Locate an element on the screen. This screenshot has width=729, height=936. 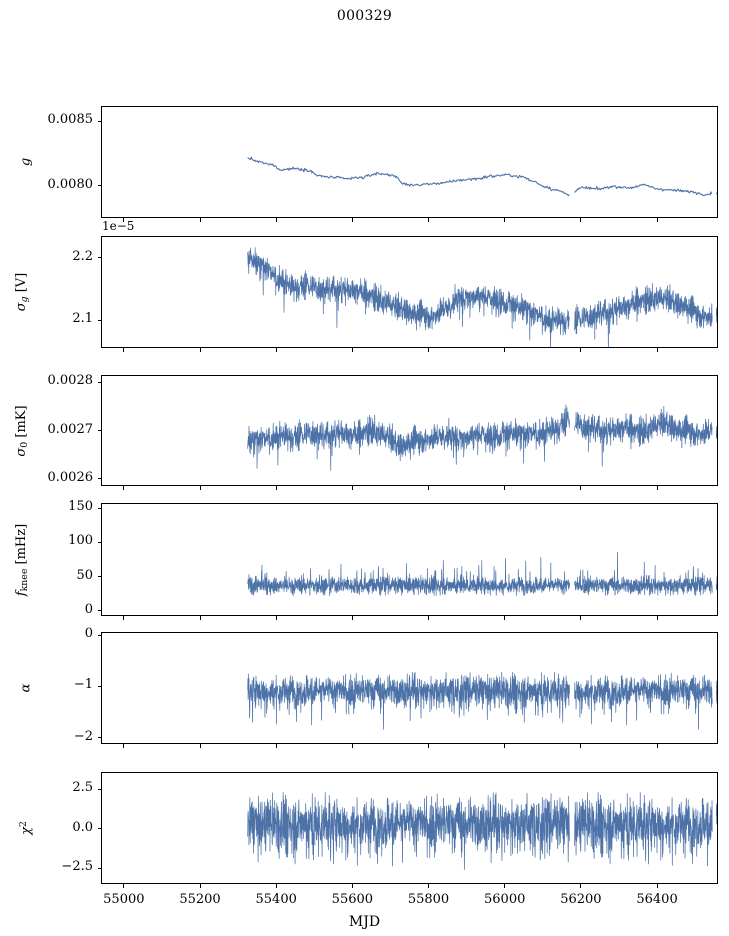
data-line-g is located at coordinates (482, 176).